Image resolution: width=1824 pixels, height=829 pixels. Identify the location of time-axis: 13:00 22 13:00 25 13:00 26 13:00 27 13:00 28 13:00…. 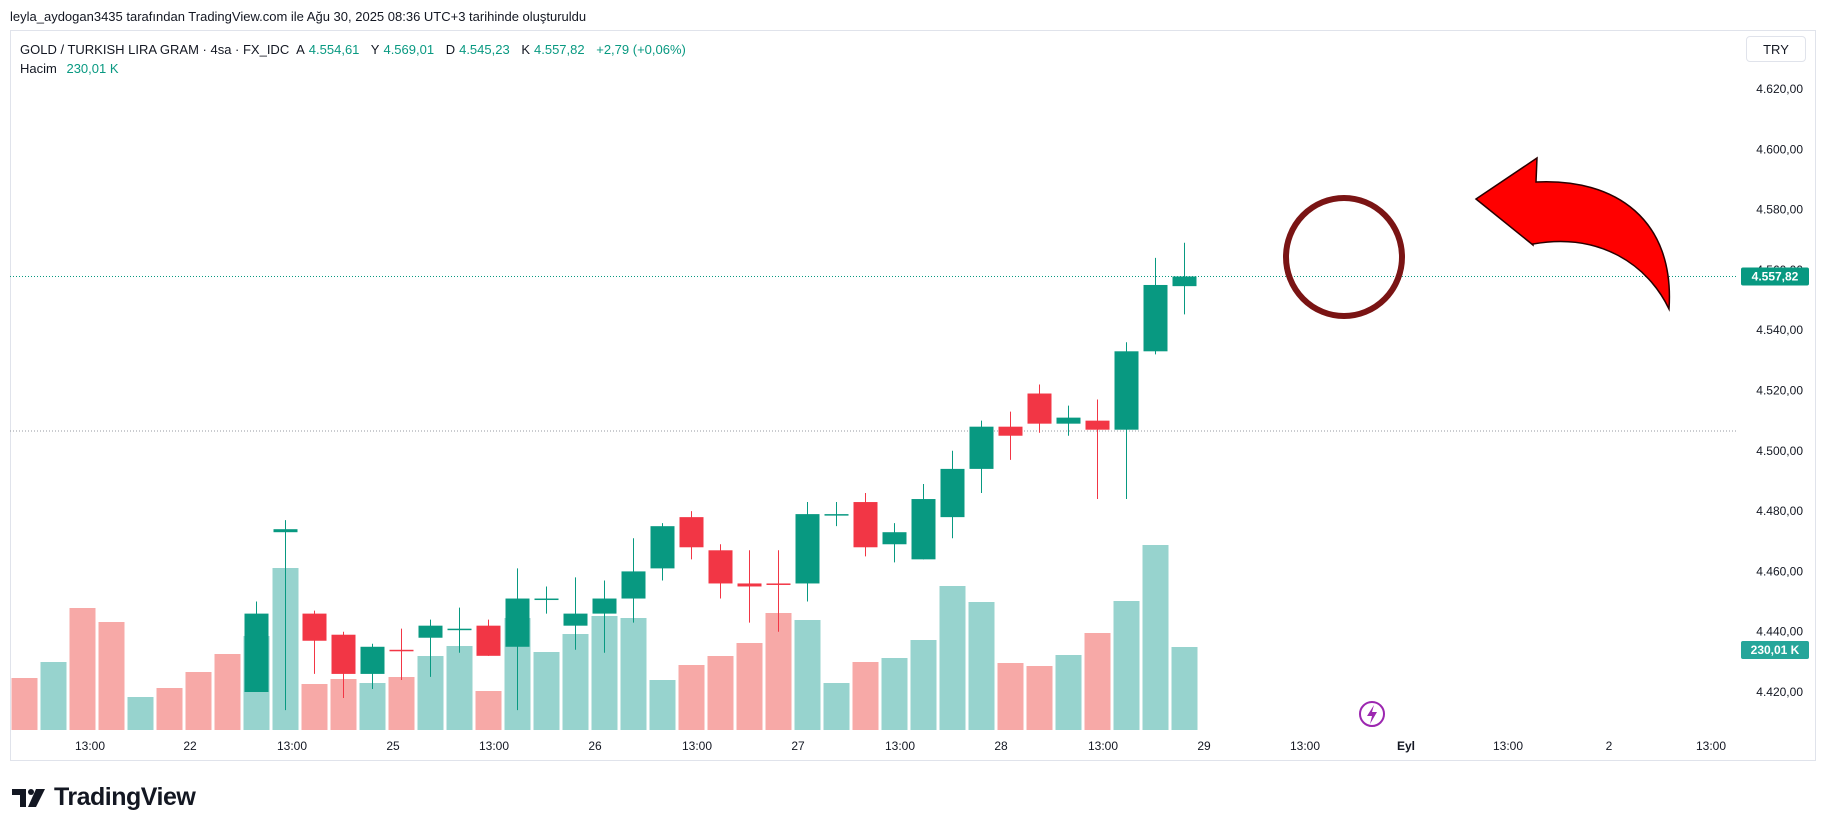
(900, 746).